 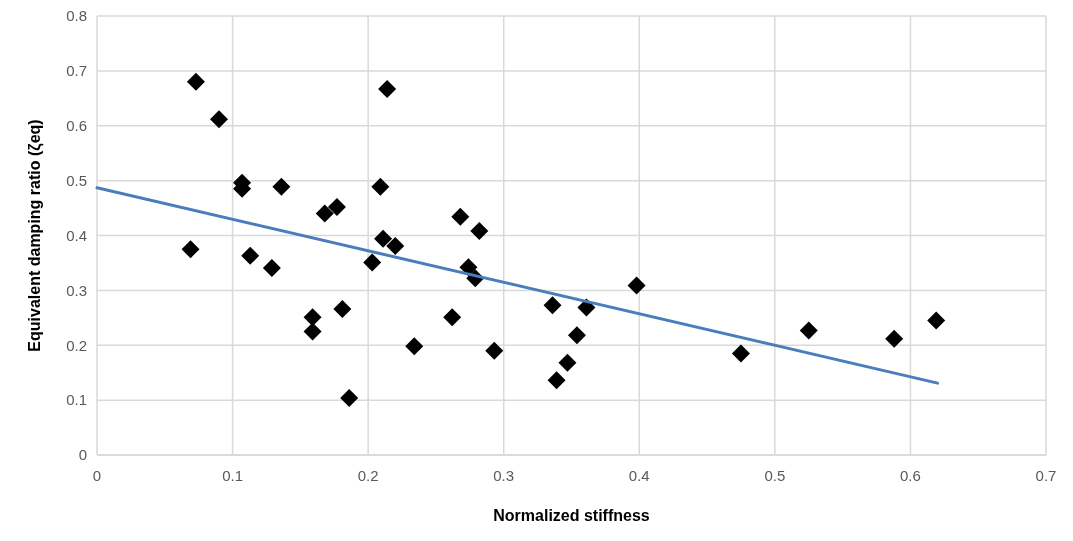 I want to click on y-tick-label: 0.6, so click(x=76, y=125).